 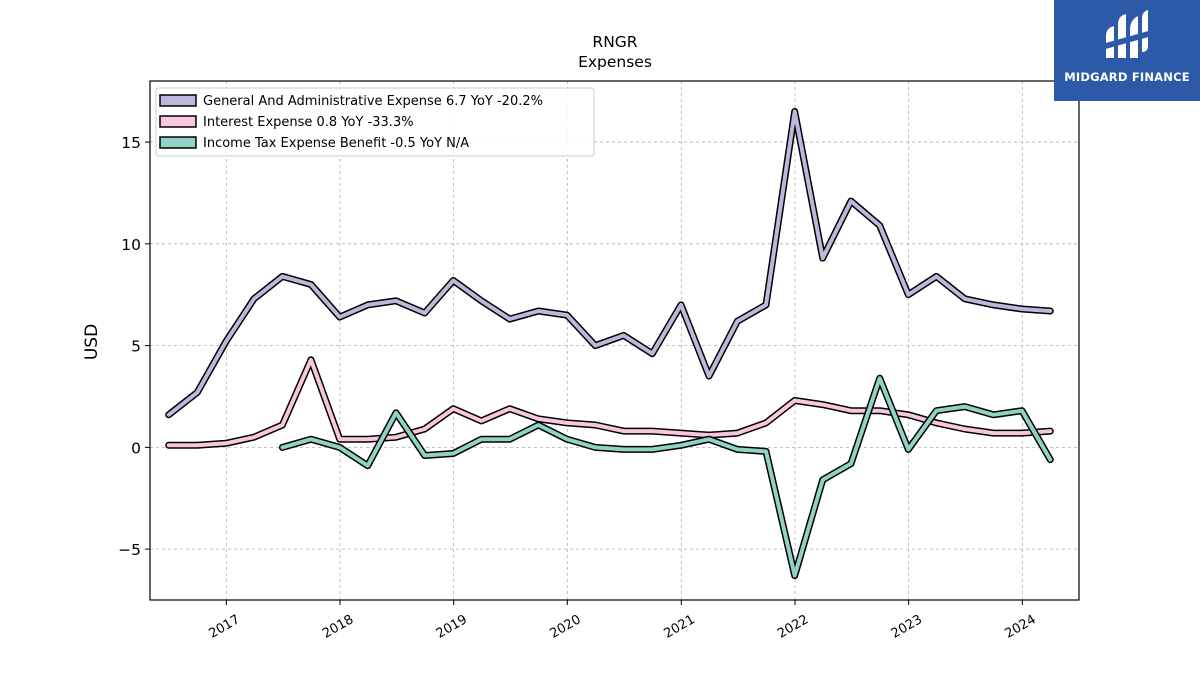 I want to click on x-tick-label: 2018, so click(x=338, y=627).